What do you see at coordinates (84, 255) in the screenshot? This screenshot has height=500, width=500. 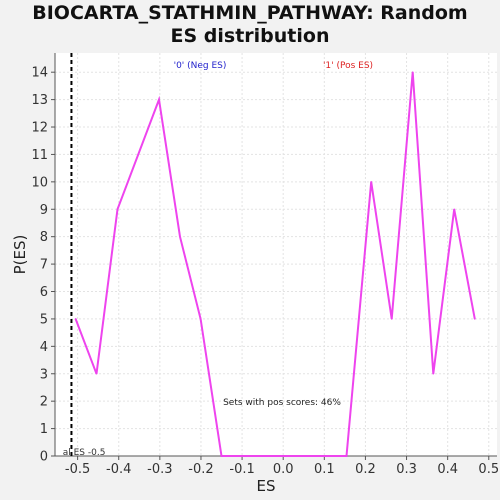 I see `reference-line-group: al ES -0.5` at bounding box center [84, 255].